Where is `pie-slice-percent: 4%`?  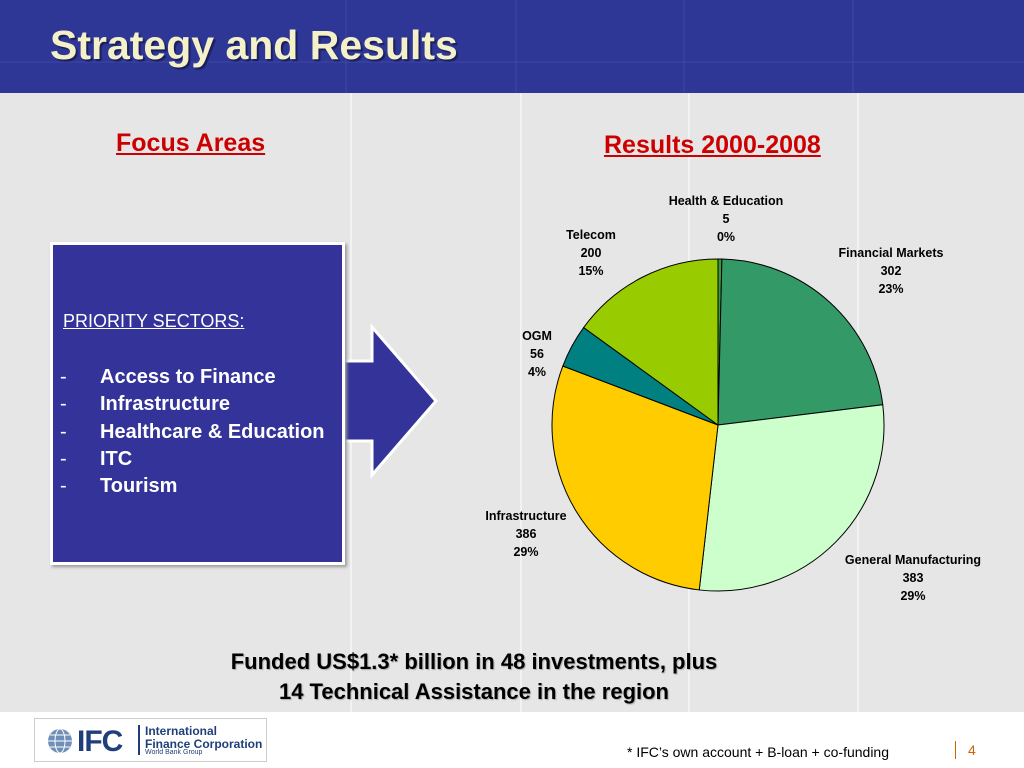 pie-slice-percent: 4% is located at coordinates (537, 372).